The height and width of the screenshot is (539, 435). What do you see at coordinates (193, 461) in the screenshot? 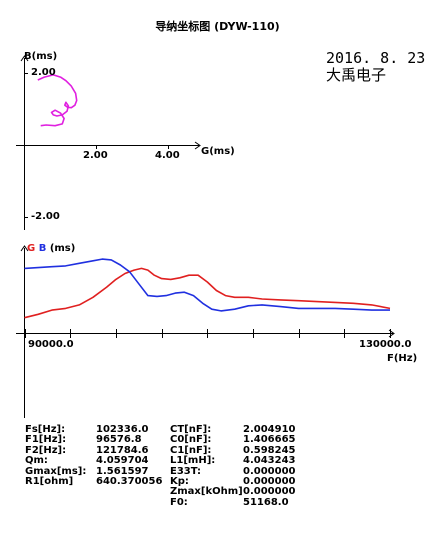
I see `param-right-label-3: L1[mH]:` at bounding box center [193, 461].